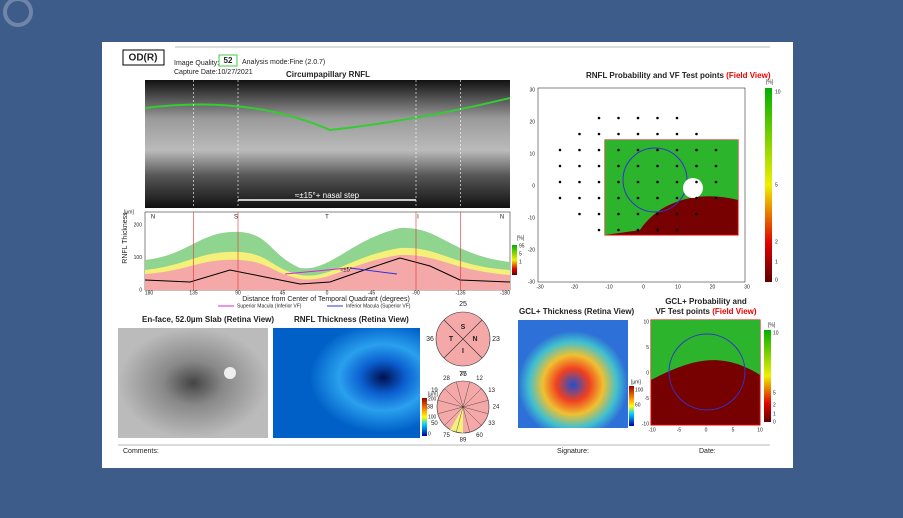 Image resolution: width=903 pixels, height=518 pixels. What do you see at coordinates (496, 339) in the screenshot?
I see `quadrant-value: 23` at bounding box center [496, 339].